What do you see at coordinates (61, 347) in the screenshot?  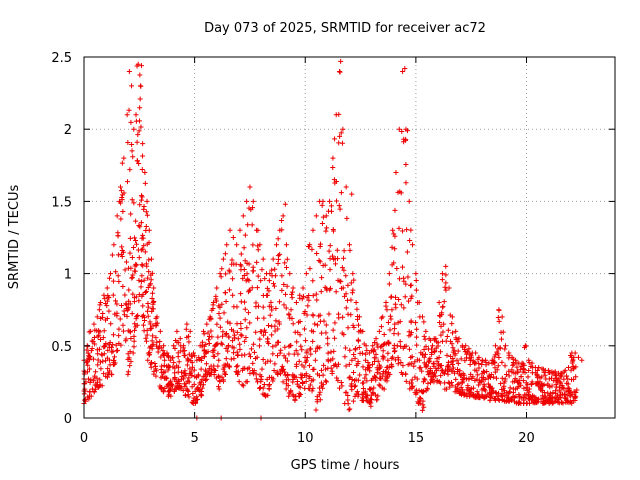 I see `y-tick-label: 0.5` at bounding box center [61, 347].